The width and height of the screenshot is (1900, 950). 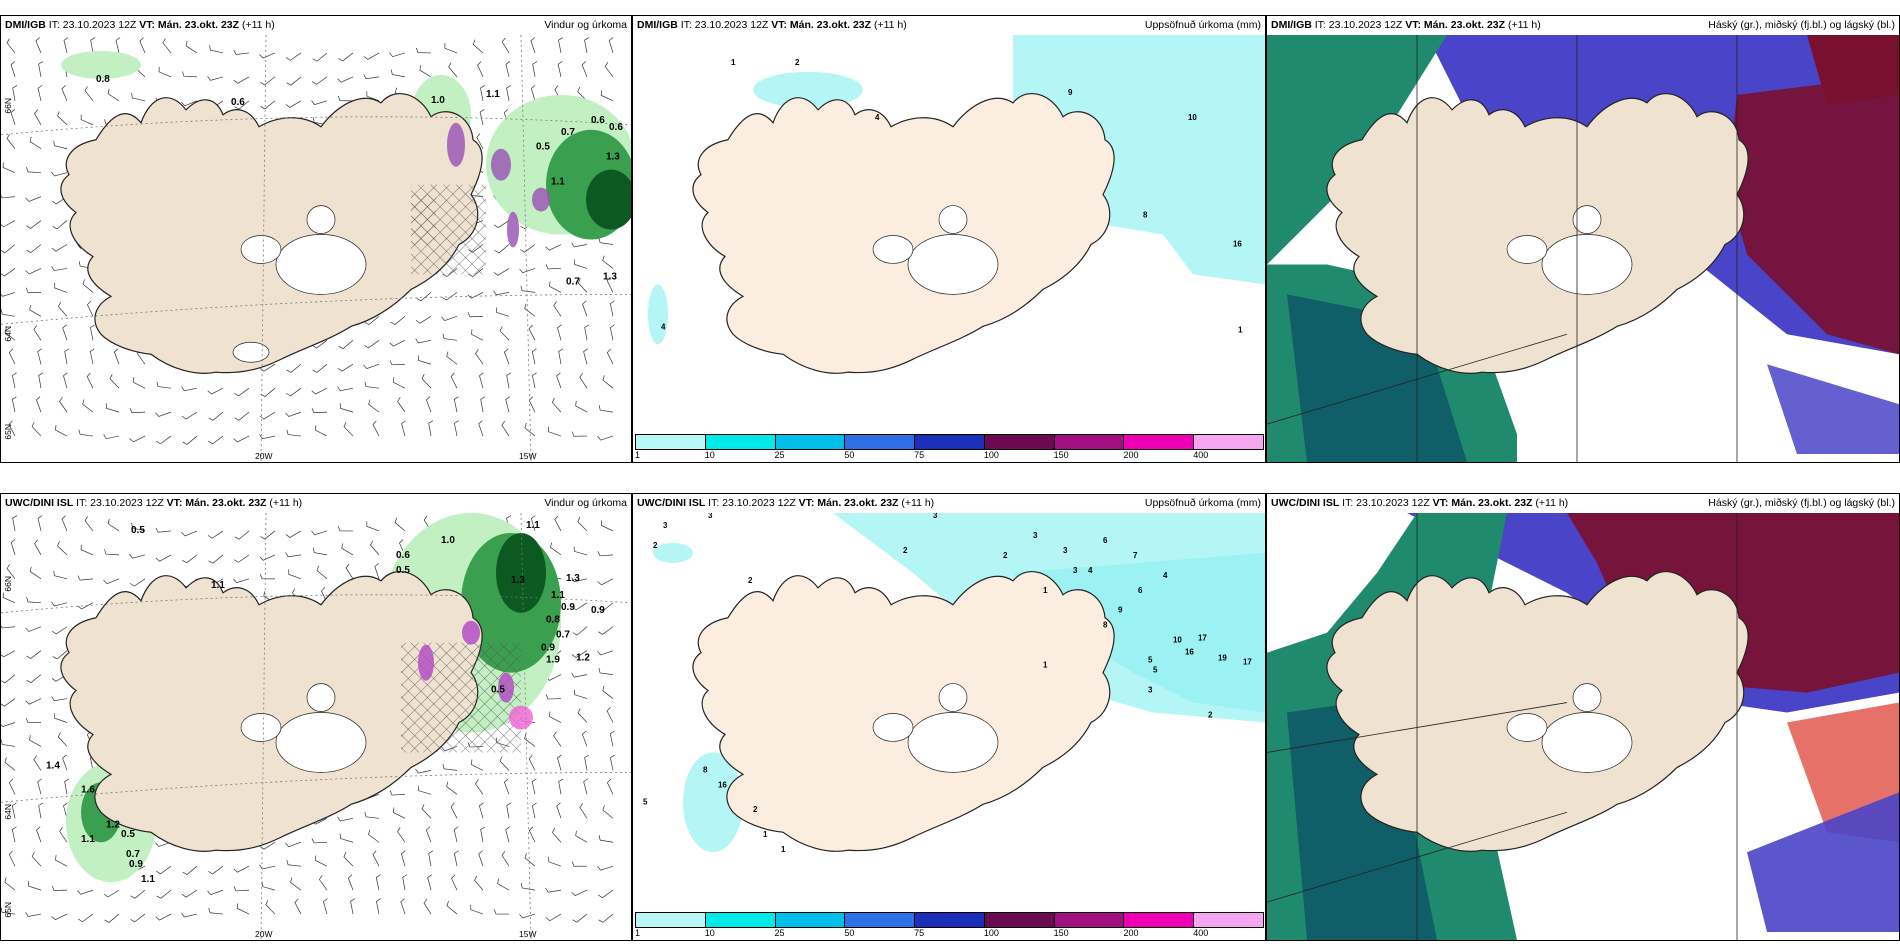 I want to click on lon-label-20w: 20W, so click(x=264, y=456).